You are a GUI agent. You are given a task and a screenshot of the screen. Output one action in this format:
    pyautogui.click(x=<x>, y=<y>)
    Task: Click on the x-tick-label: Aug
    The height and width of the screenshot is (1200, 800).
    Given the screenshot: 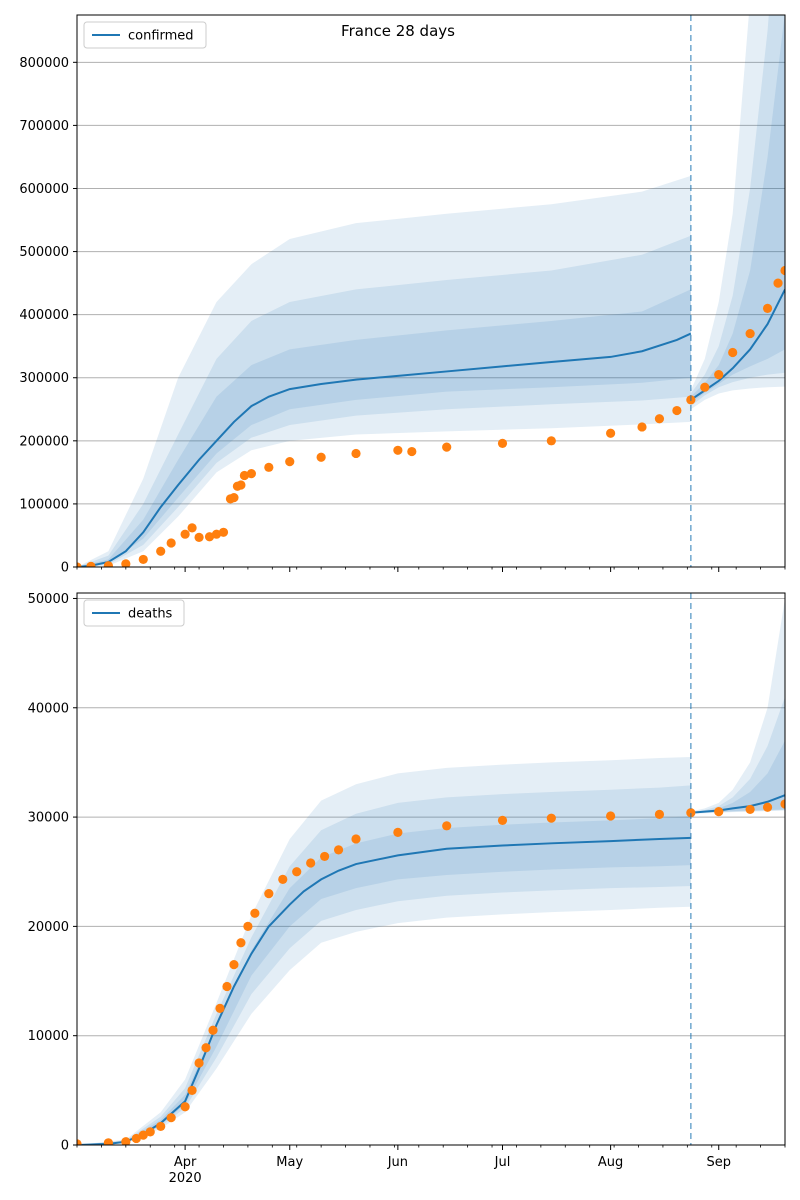 What is the action you would take?
    pyautogui.click(x=610, y=1162)
    